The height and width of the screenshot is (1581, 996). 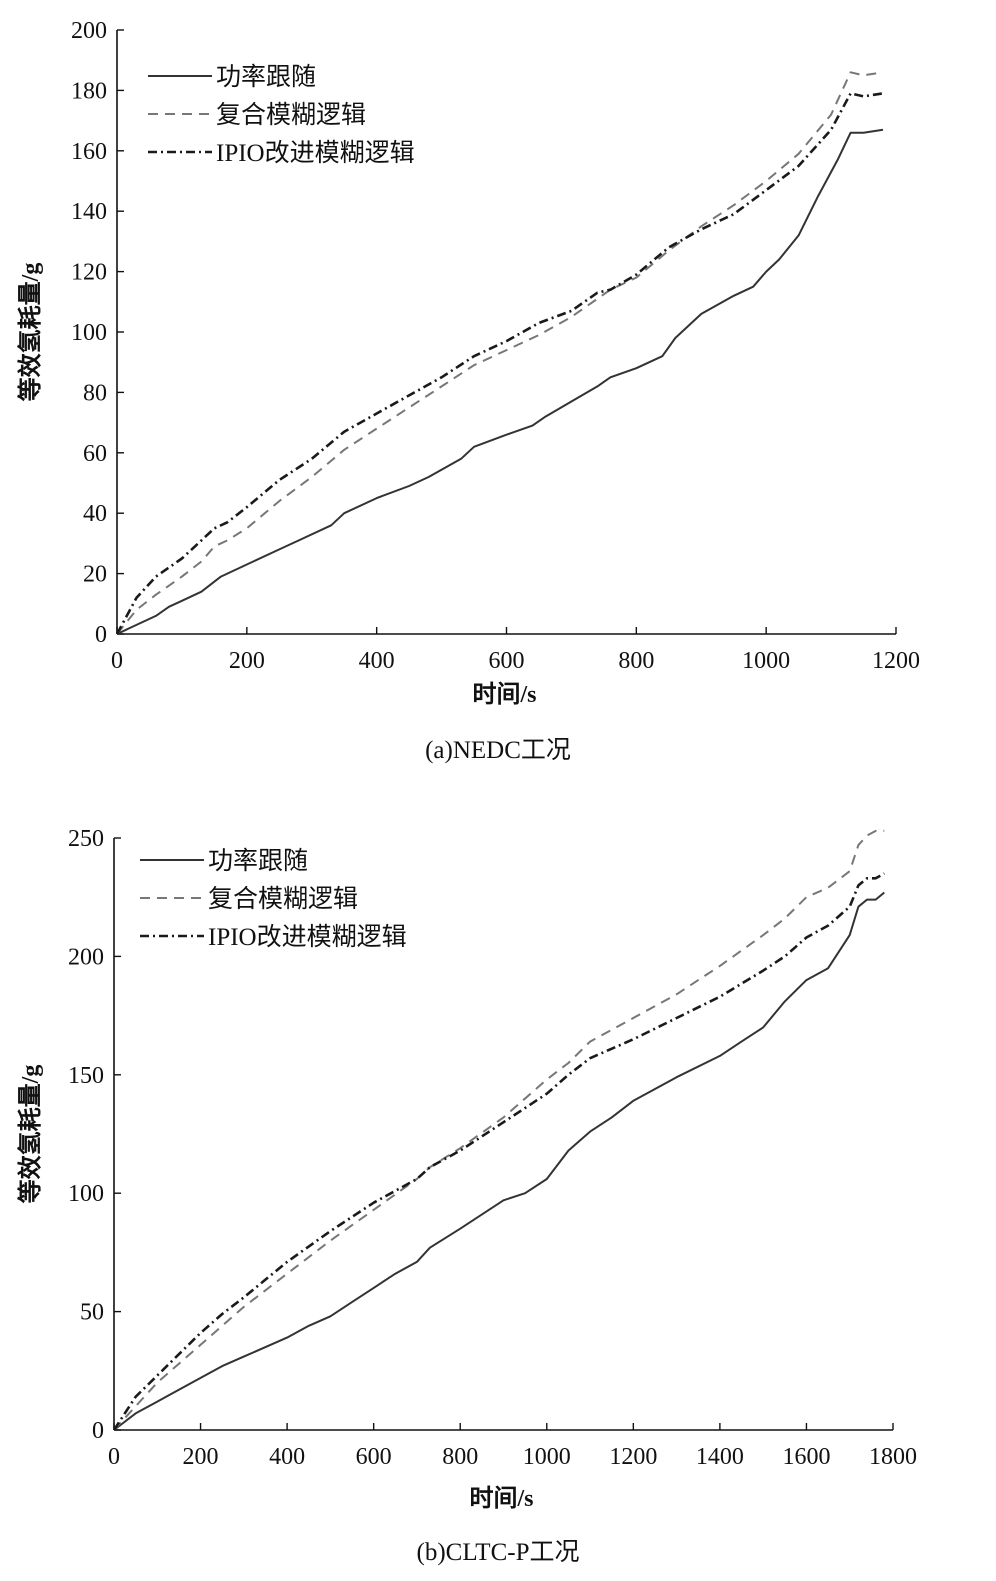 What do you see at coordinates (86, 1076) in the screenshot?
I see `y-tick-label: 150` at bounding box center [86, 1076].